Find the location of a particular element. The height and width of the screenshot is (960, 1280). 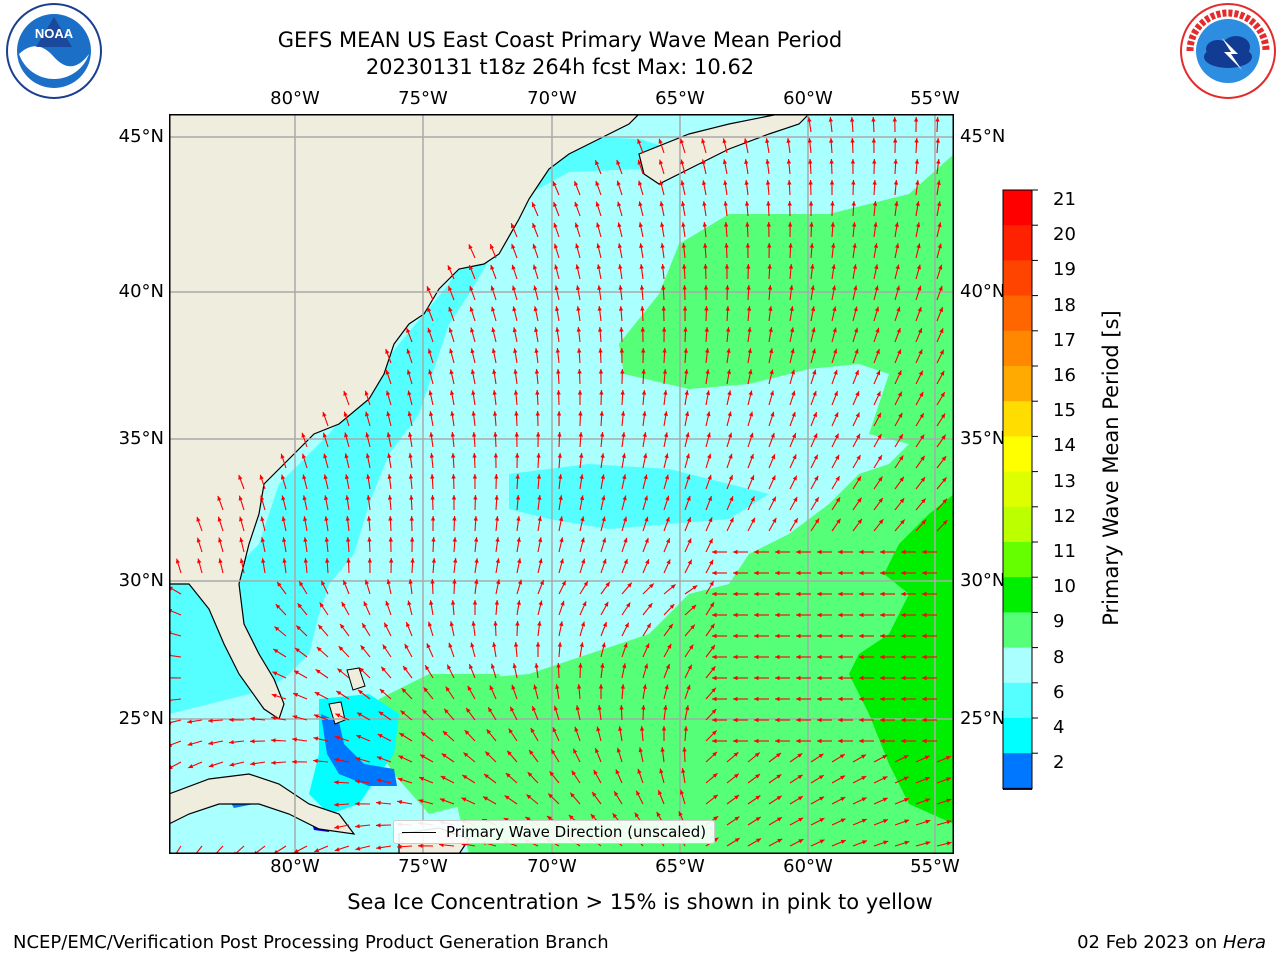

colorbar-title: Primary Wave Mean Period [s] is located at coordinates (1111, 468).